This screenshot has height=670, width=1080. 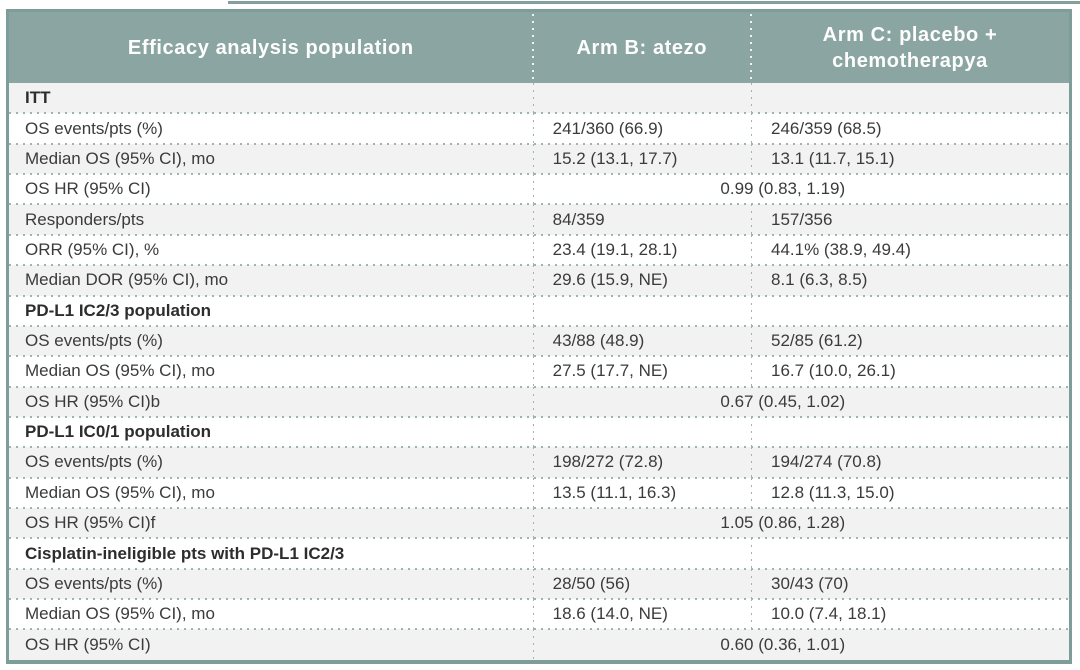 What do you see at coordinates (641, 371) in the screenshot?
I see `arm-b-value: 27.5 (17.7, NE)` at bounding box center [641, 371].